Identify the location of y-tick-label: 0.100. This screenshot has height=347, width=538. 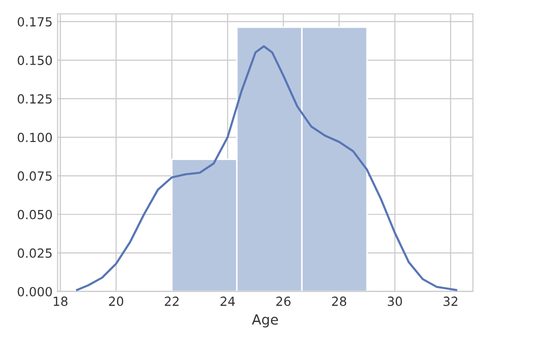
(35, 137).